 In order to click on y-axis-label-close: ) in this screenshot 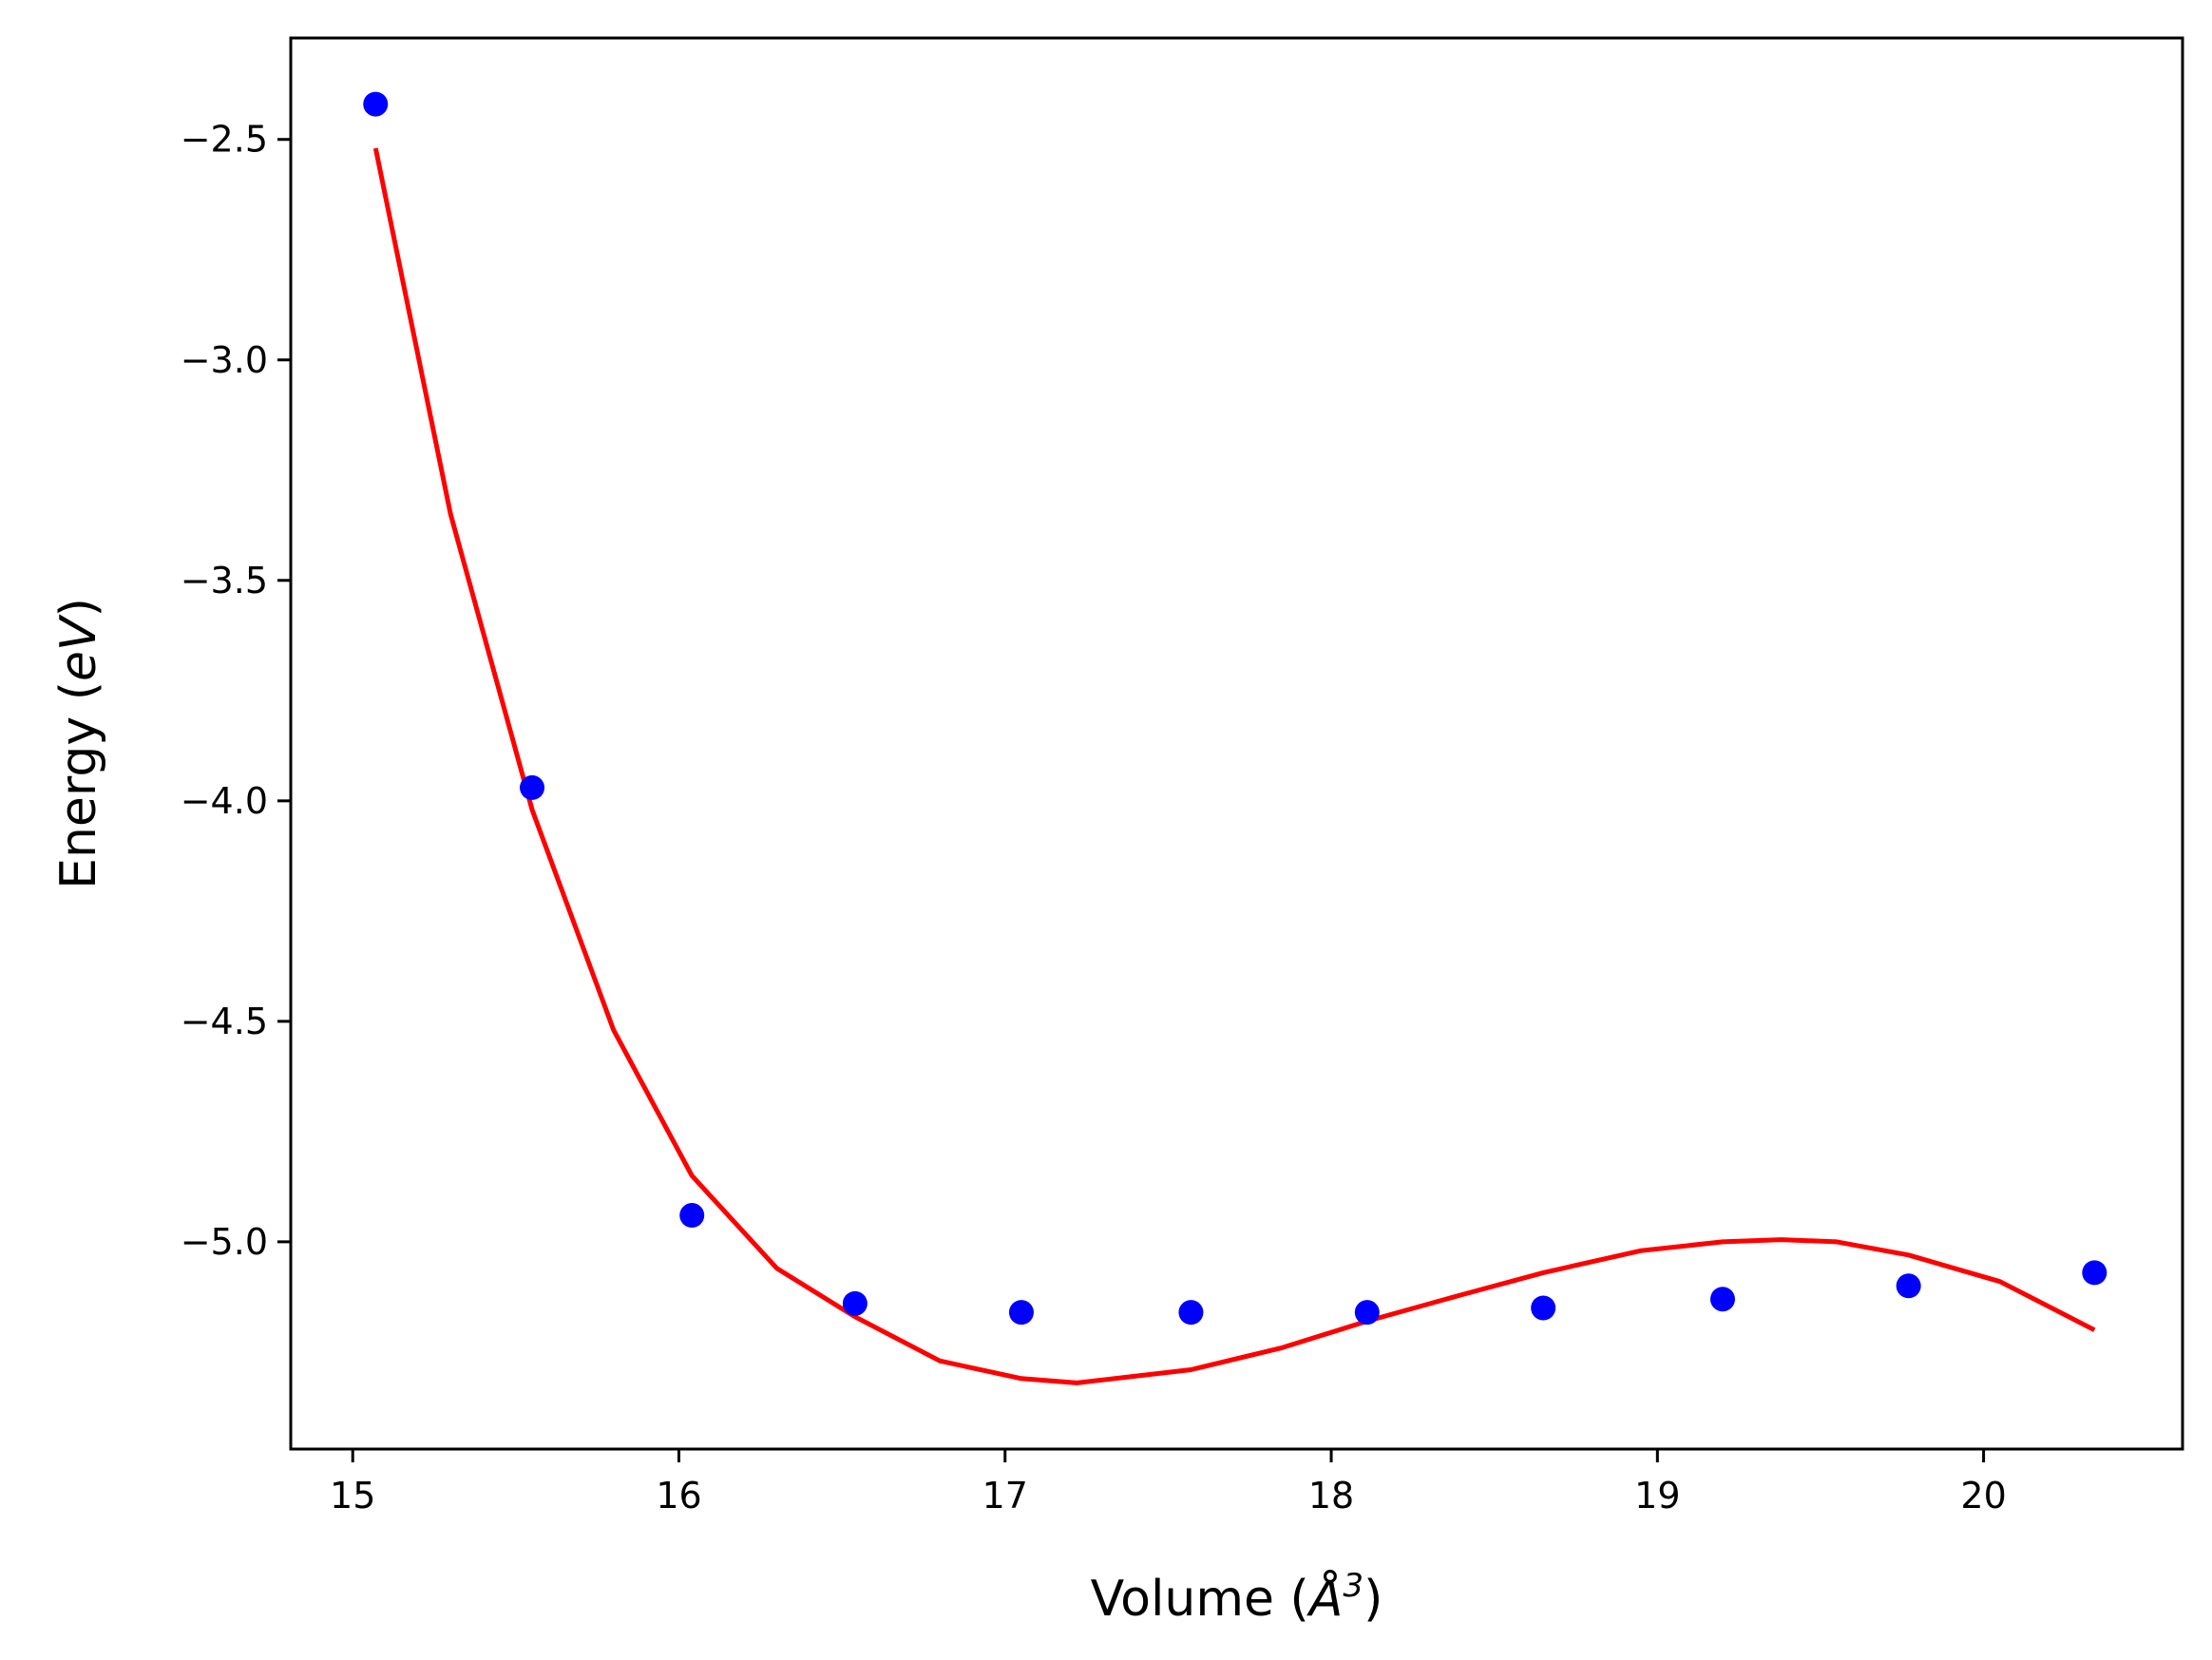, I will do `click(78, 607)`.